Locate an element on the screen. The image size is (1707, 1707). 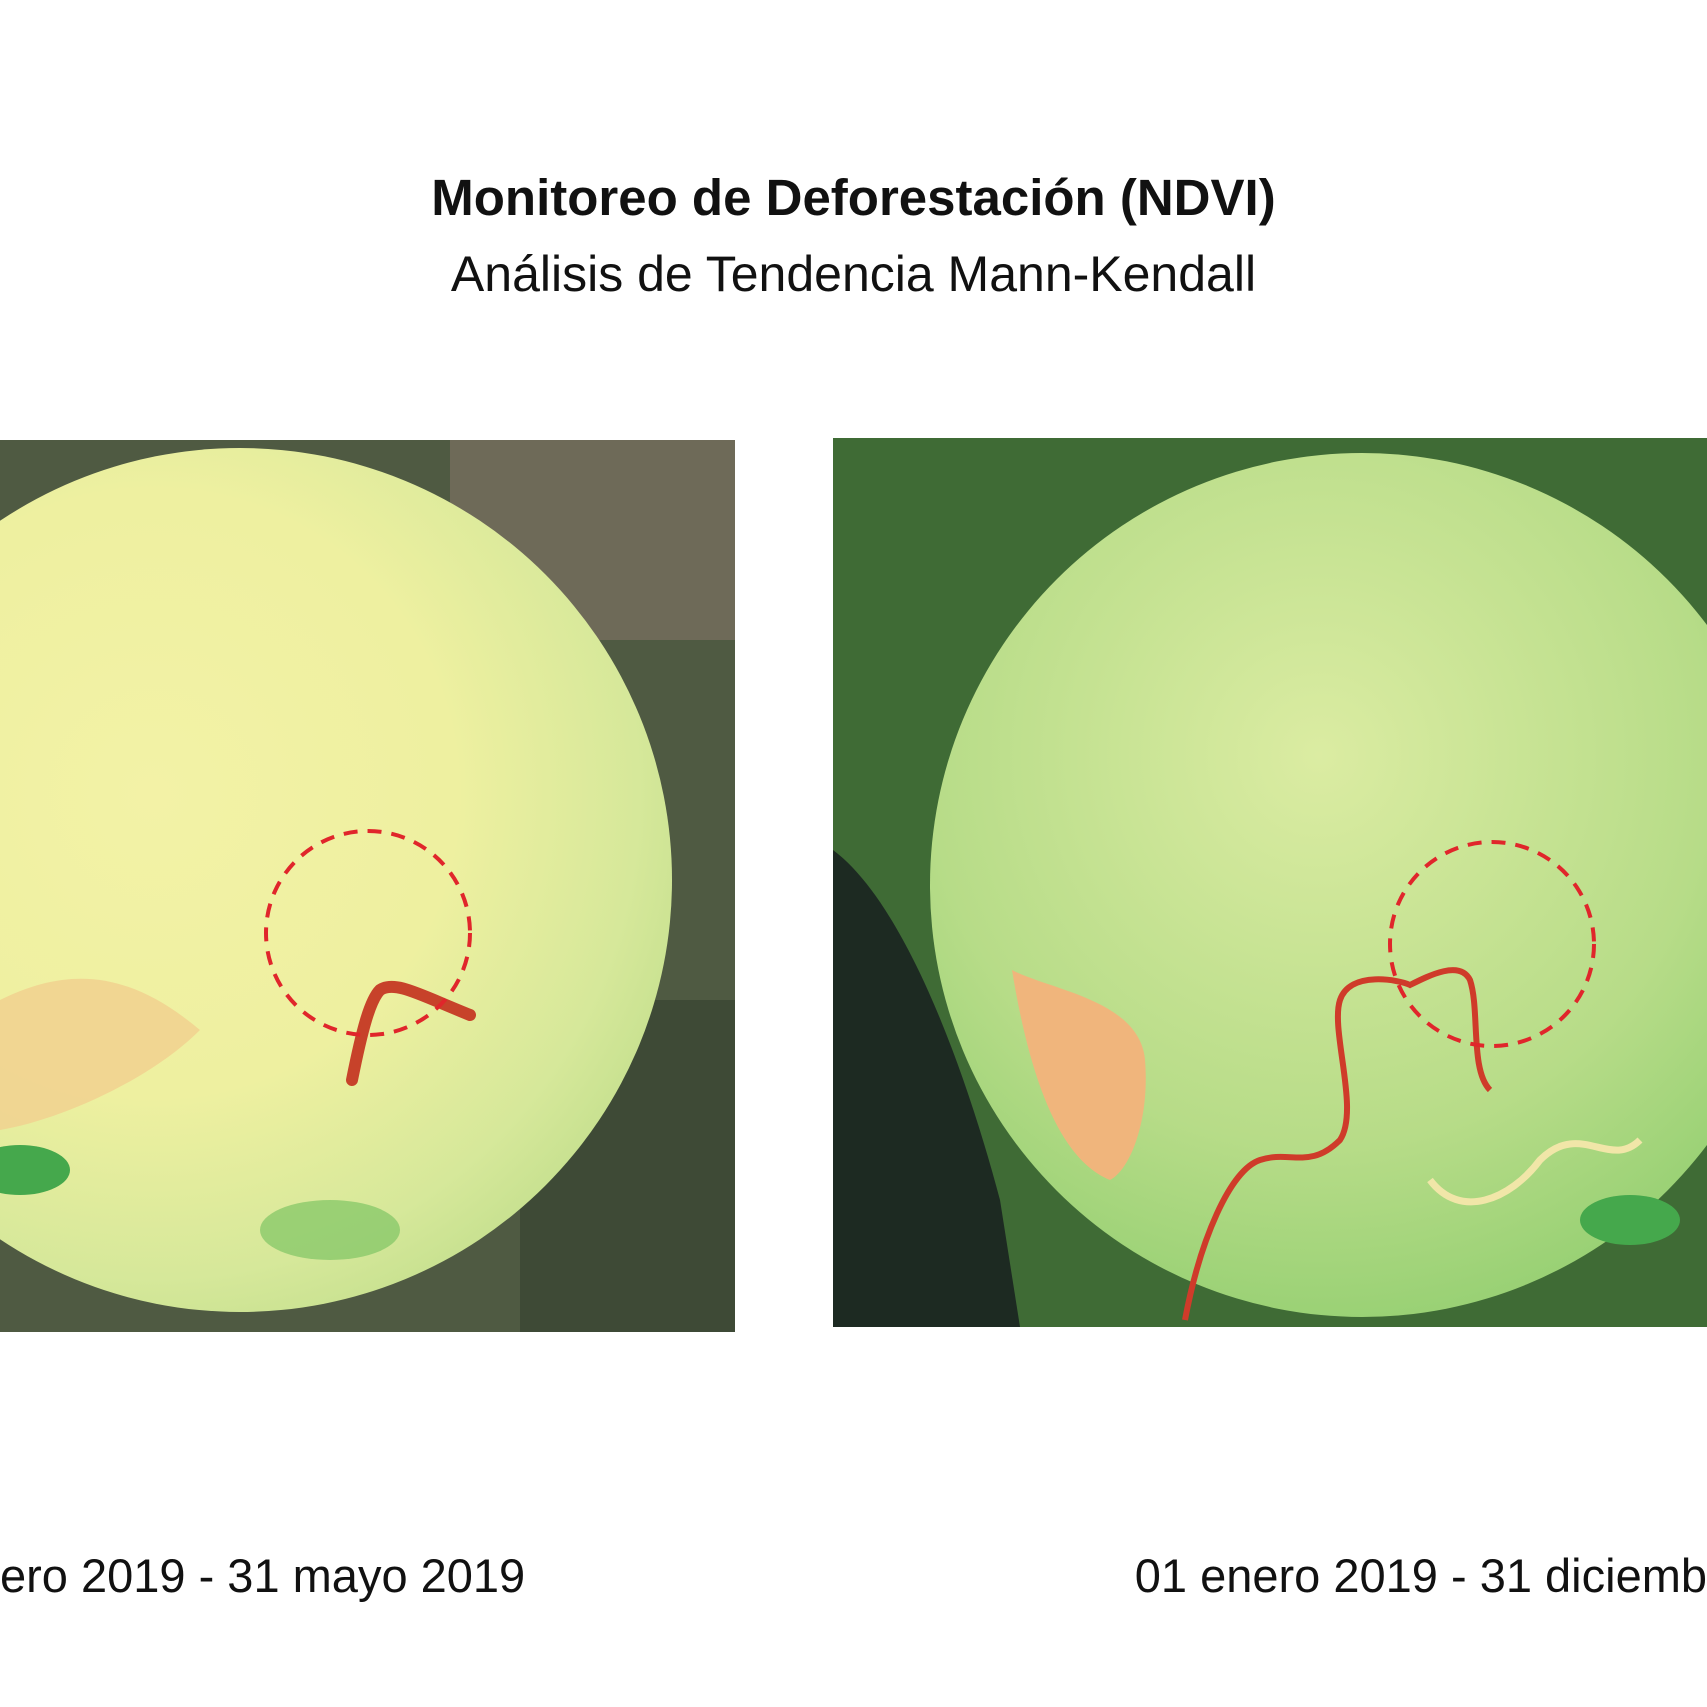
title: Monitoreo de Deforestación (NDVI) is located at coordinates (853, 197).